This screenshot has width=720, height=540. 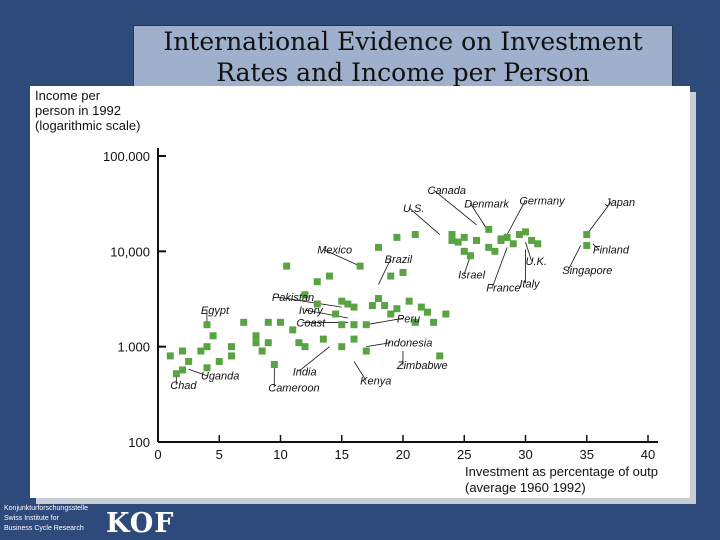 What do you see at coordinates (293, 298) in the screenshot?
I see `country-label: Pakistan` at bounding box center [293, 298].